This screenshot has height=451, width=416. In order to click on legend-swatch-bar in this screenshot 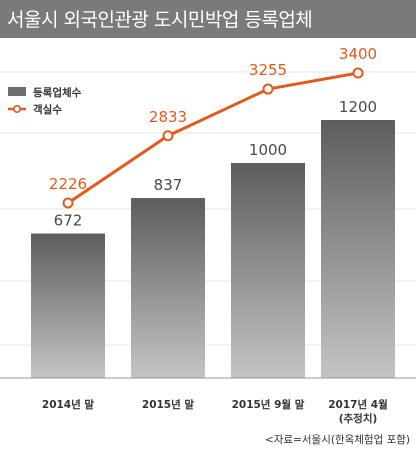, I will do `click(17, 91)`.